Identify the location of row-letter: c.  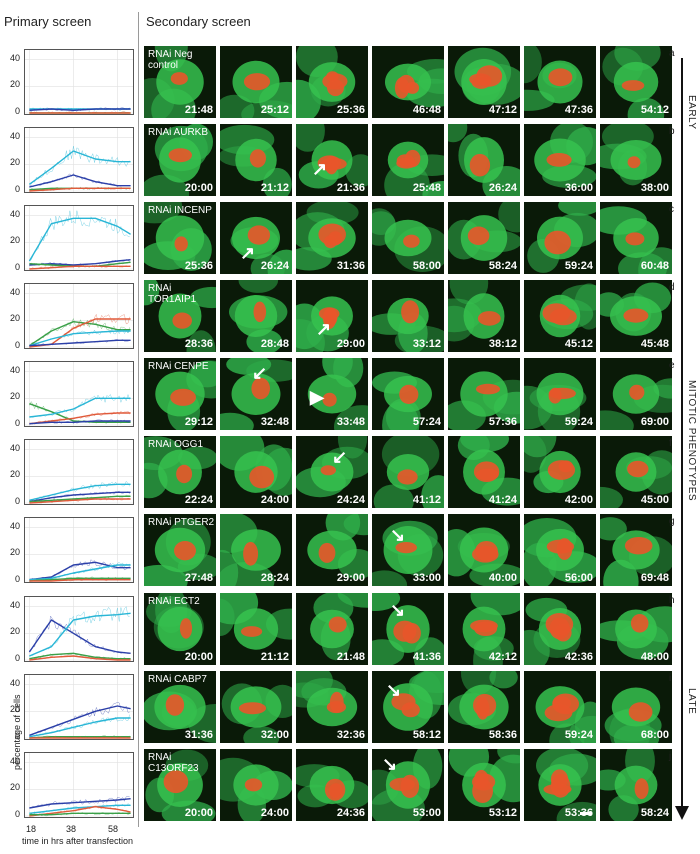
(671, 209).